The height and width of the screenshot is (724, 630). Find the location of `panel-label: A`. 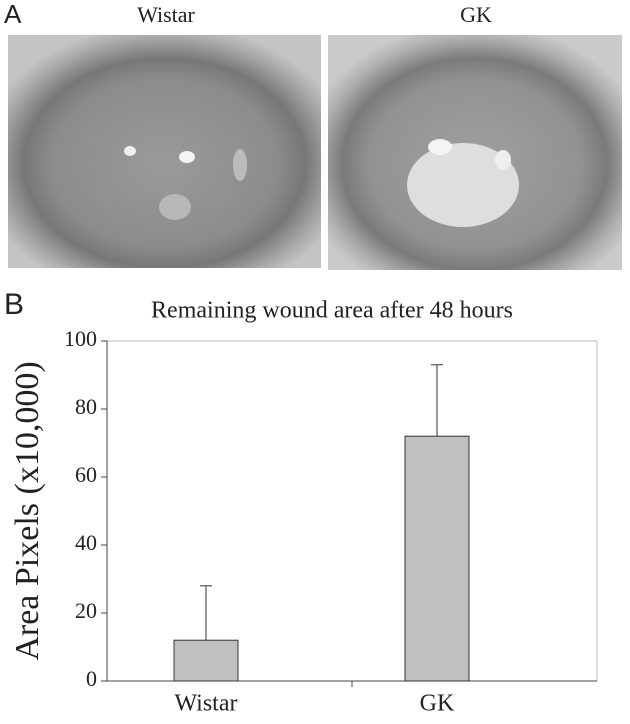

panel-label: A is located at coordinates (13, 14).